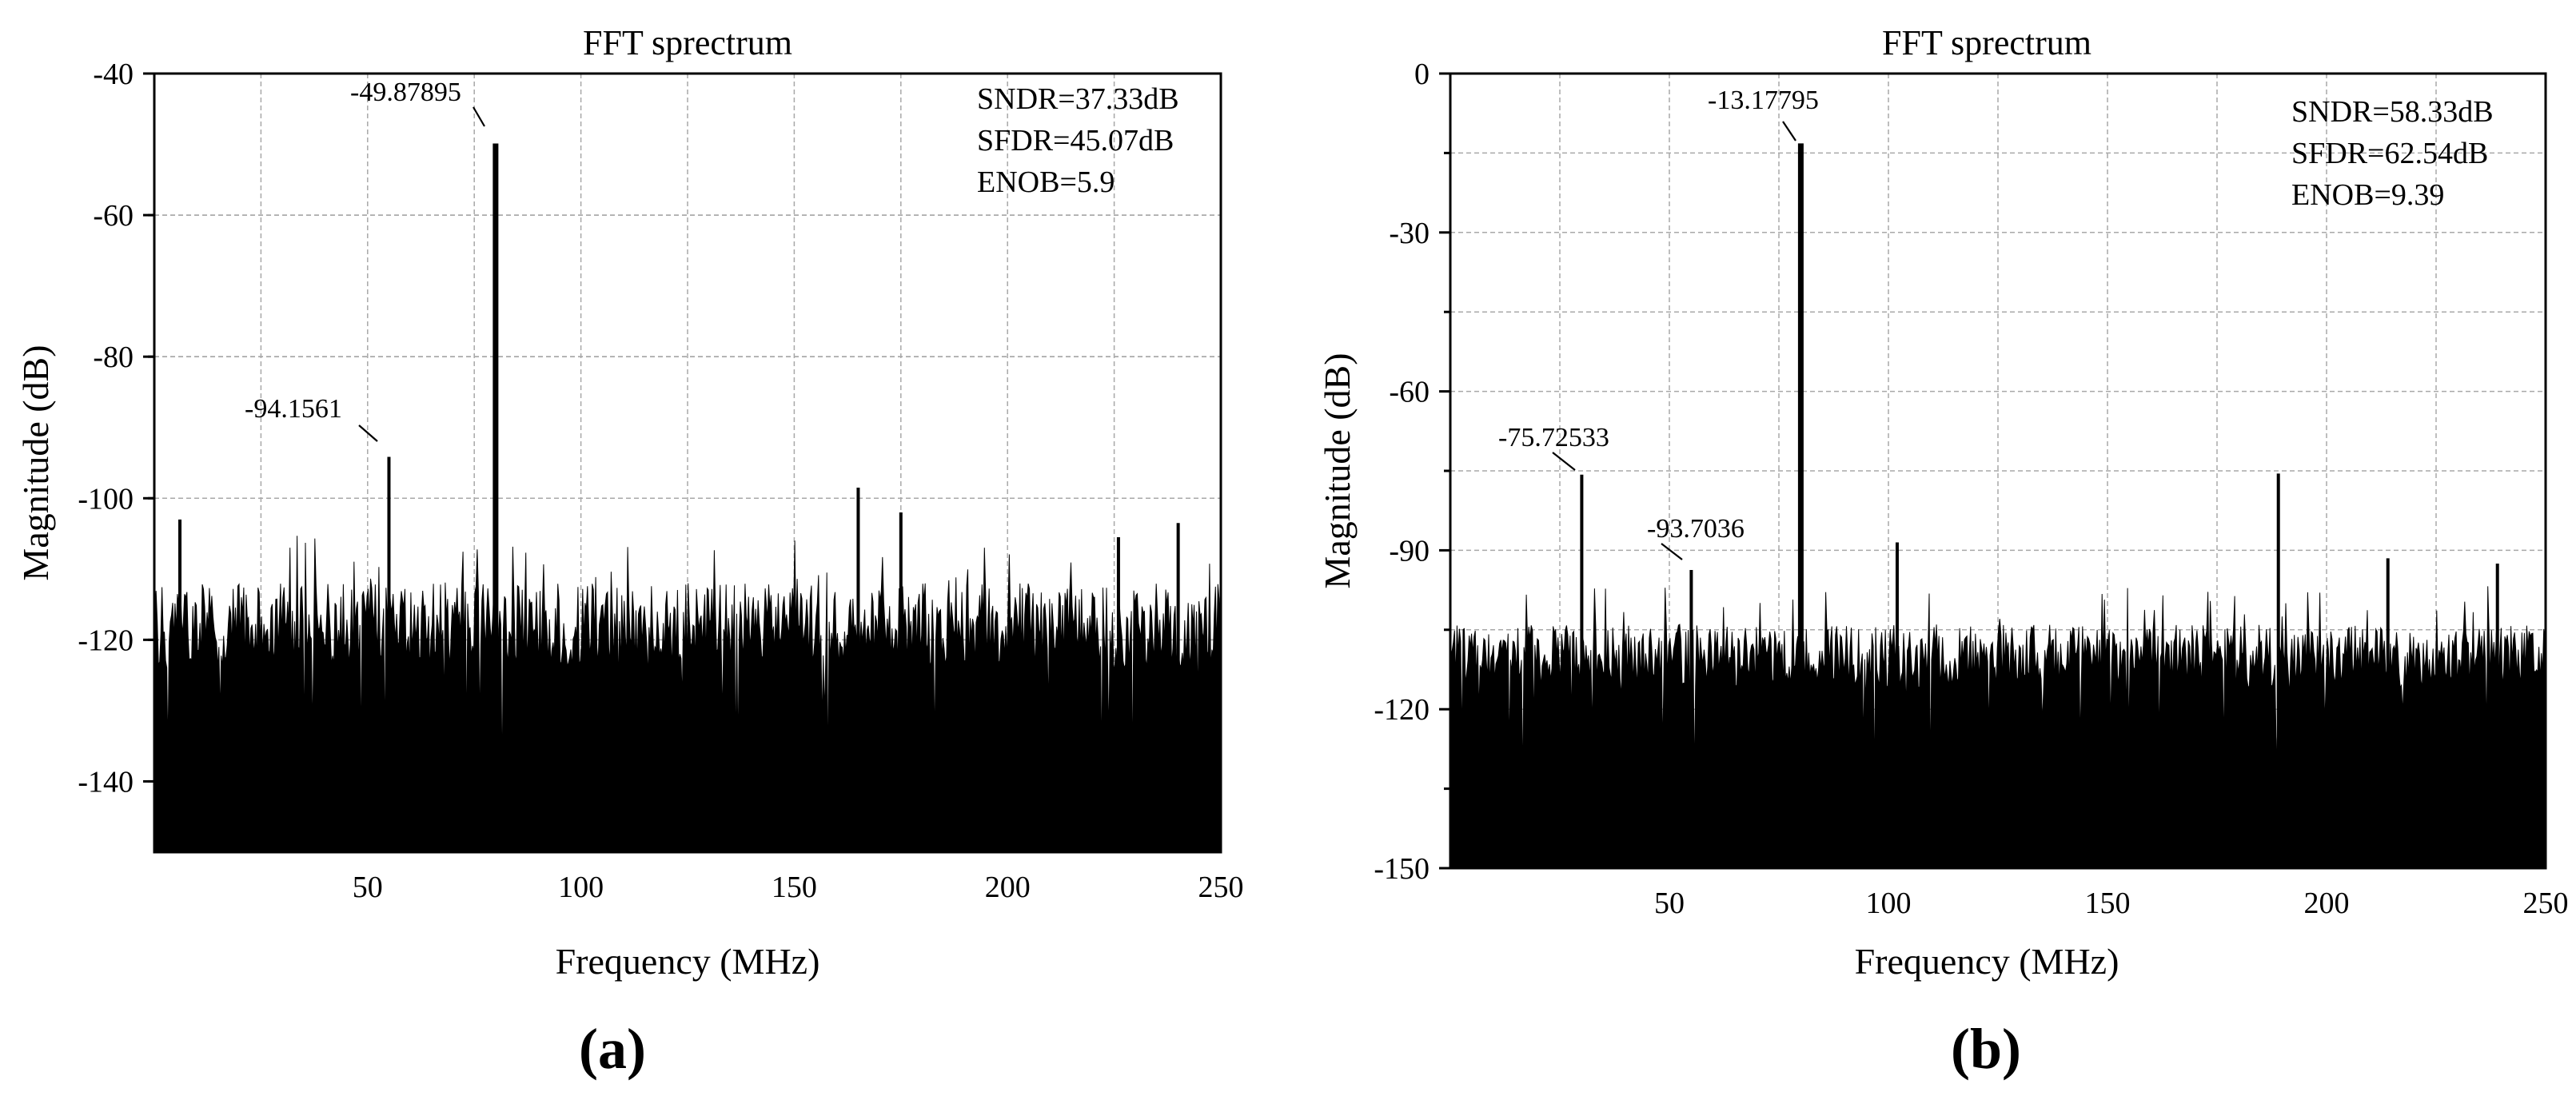 The image size is (2576, 1096). Describe the element at coordinates (2546, 903) in the screenshot. I see `panel-b-xtick-label-4: 250` at that location.